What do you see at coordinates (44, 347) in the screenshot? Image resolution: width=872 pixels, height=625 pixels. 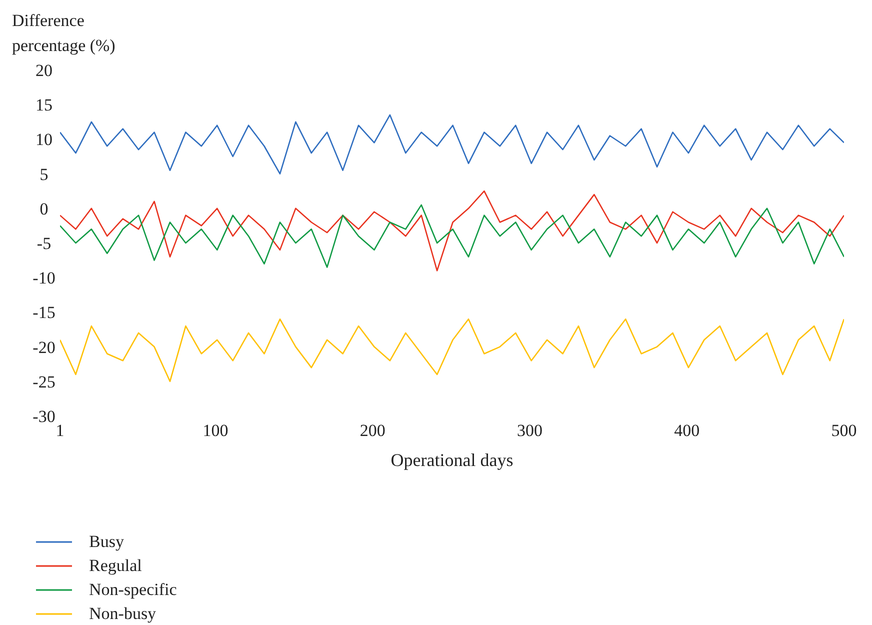 I see `y-tick-label: -20` at bounding box center [44, 347].